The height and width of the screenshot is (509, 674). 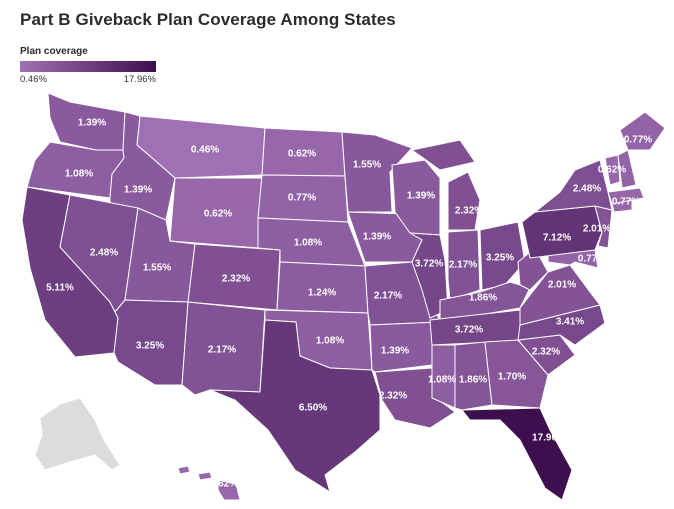 I want to click on state-label-ia: 1.39%, so click(x=377, y=237).